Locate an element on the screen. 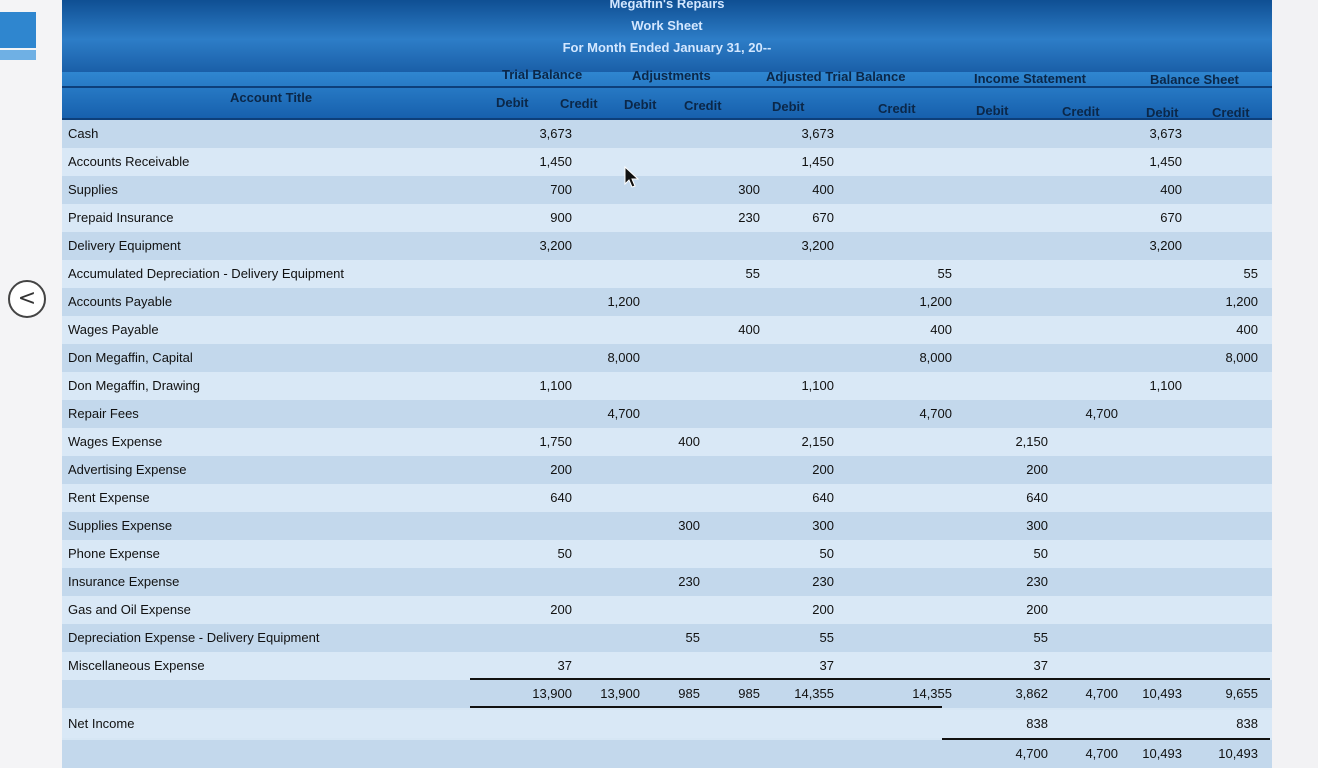 The image size is (1318, 768). adj-debit: 55 is located at coordinates (692, 637).